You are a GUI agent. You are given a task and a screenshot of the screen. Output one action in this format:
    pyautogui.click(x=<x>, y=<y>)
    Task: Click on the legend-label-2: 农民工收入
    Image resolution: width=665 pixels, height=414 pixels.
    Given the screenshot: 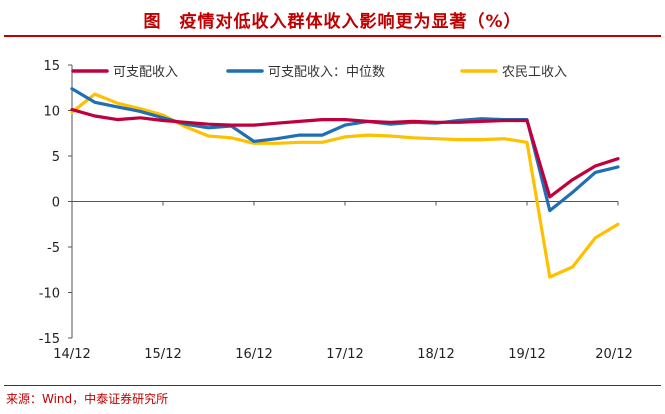 What is the action you would take?
    pyautogui.click(x=534, y=72)
    